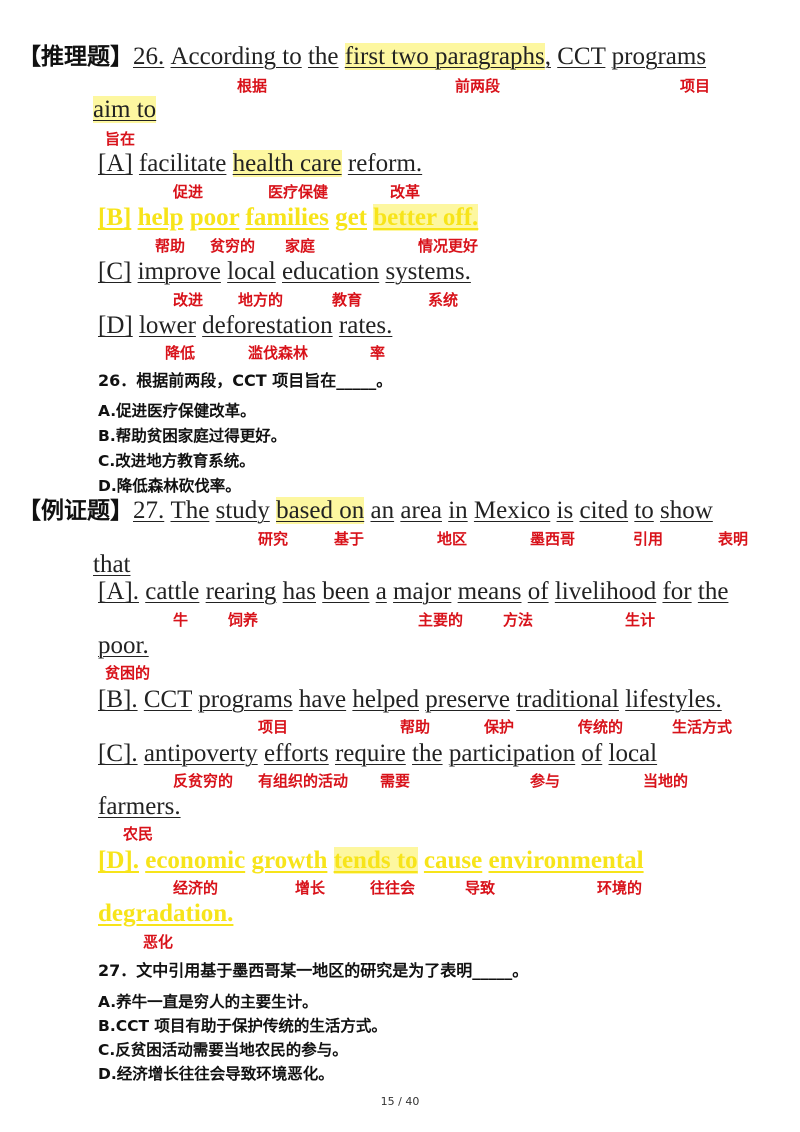 The width and height of the screenshot is (800, 1132). Describe the element at coordinates (444, 56) in the screenshot. I see `highlighted-phrase: first two paragraphs` at that location.